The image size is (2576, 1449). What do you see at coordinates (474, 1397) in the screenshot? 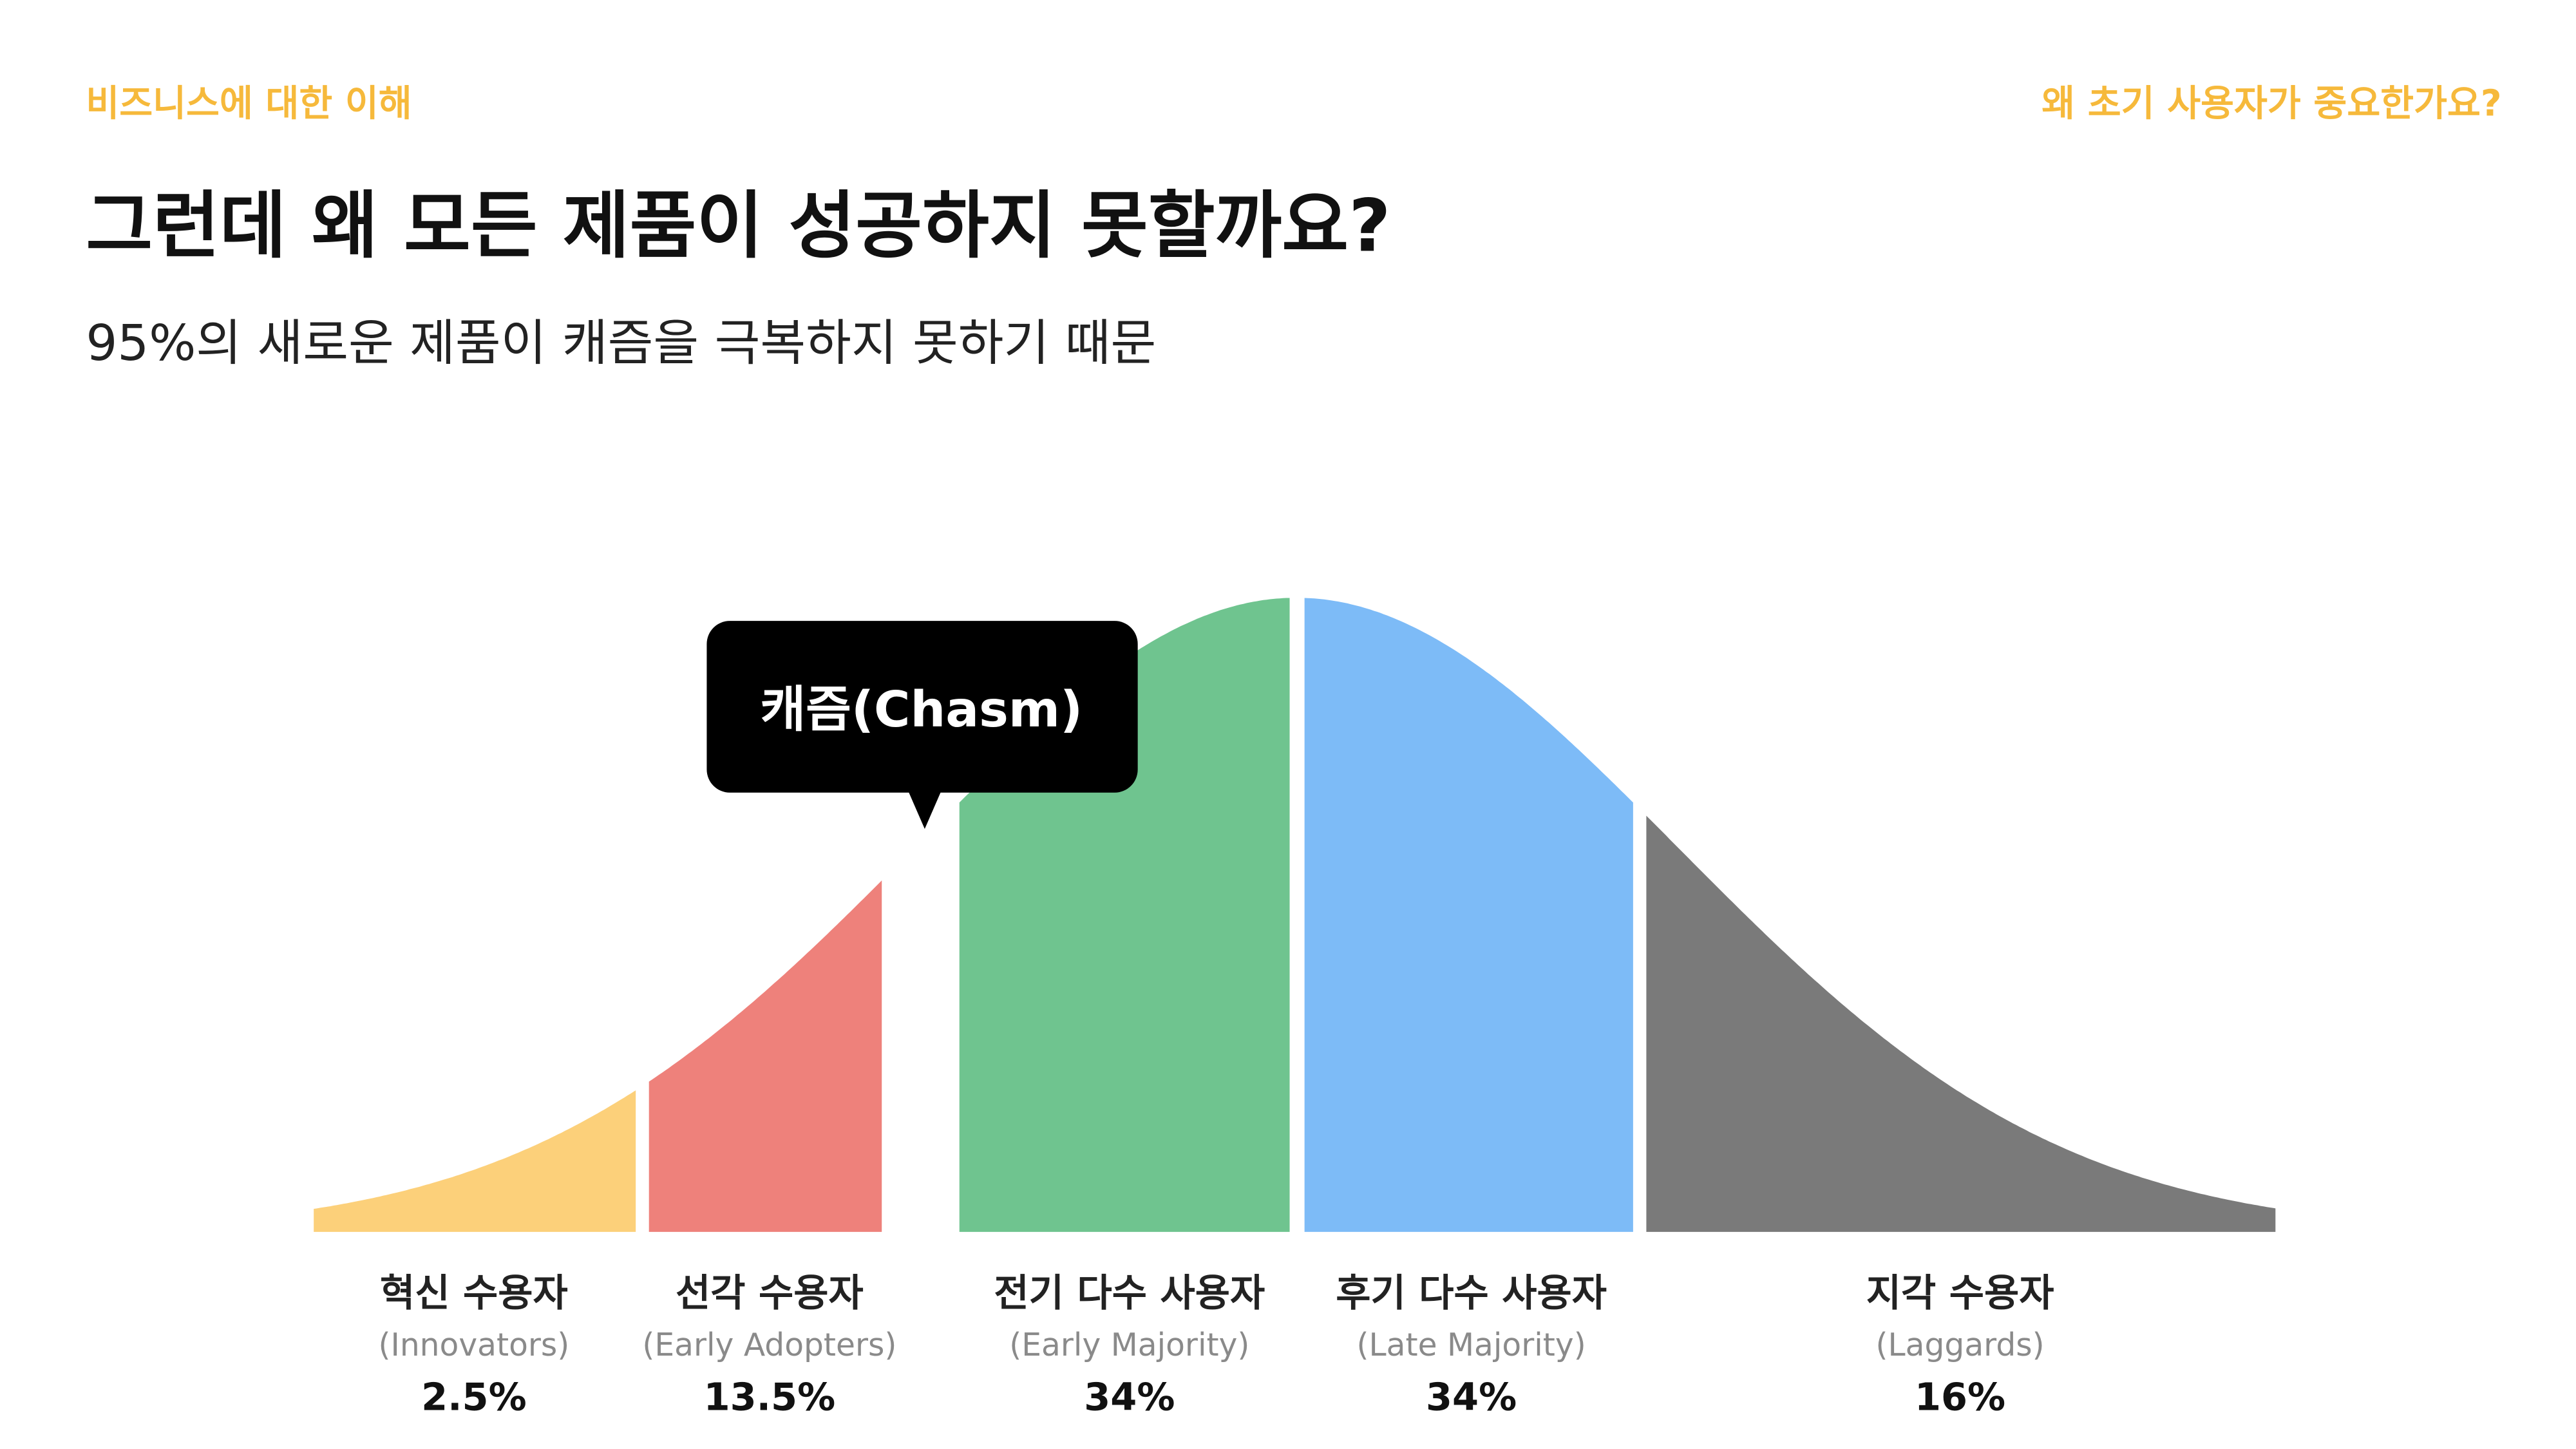
I see `segment-share: 2.5%` at bounding box center [474, 1397].